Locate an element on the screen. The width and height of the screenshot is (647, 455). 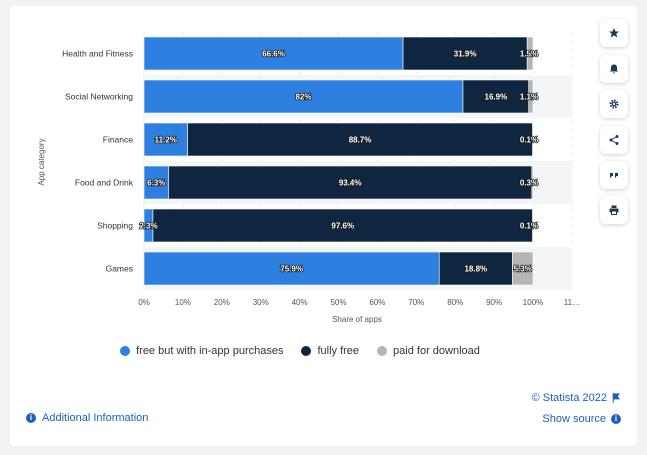
x-axis-title: Share of apps is located at coordinates (357, 319).